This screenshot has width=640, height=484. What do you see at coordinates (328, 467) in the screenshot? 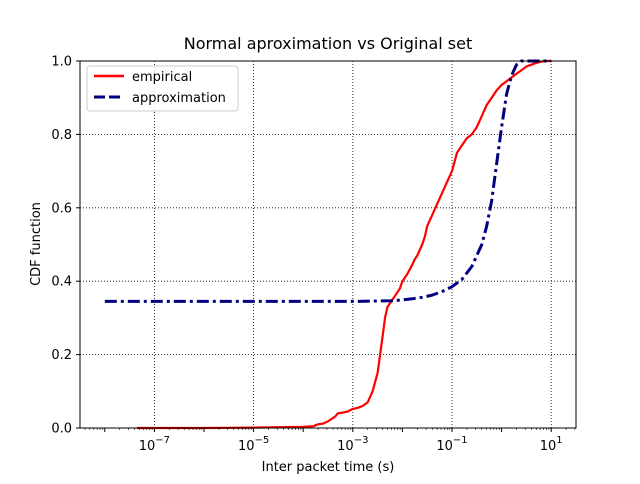
I see `x-axis-label: Inter packet time (s)` at bounding box center [328, 467].